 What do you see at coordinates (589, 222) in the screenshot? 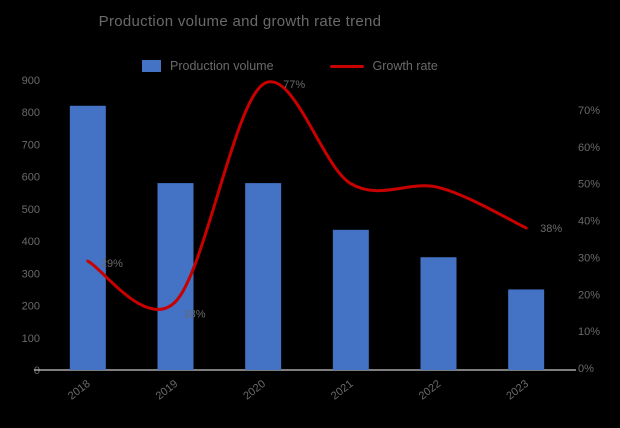
I see `right-axis-tick-label: 40%` at bounding box center [589, 222].